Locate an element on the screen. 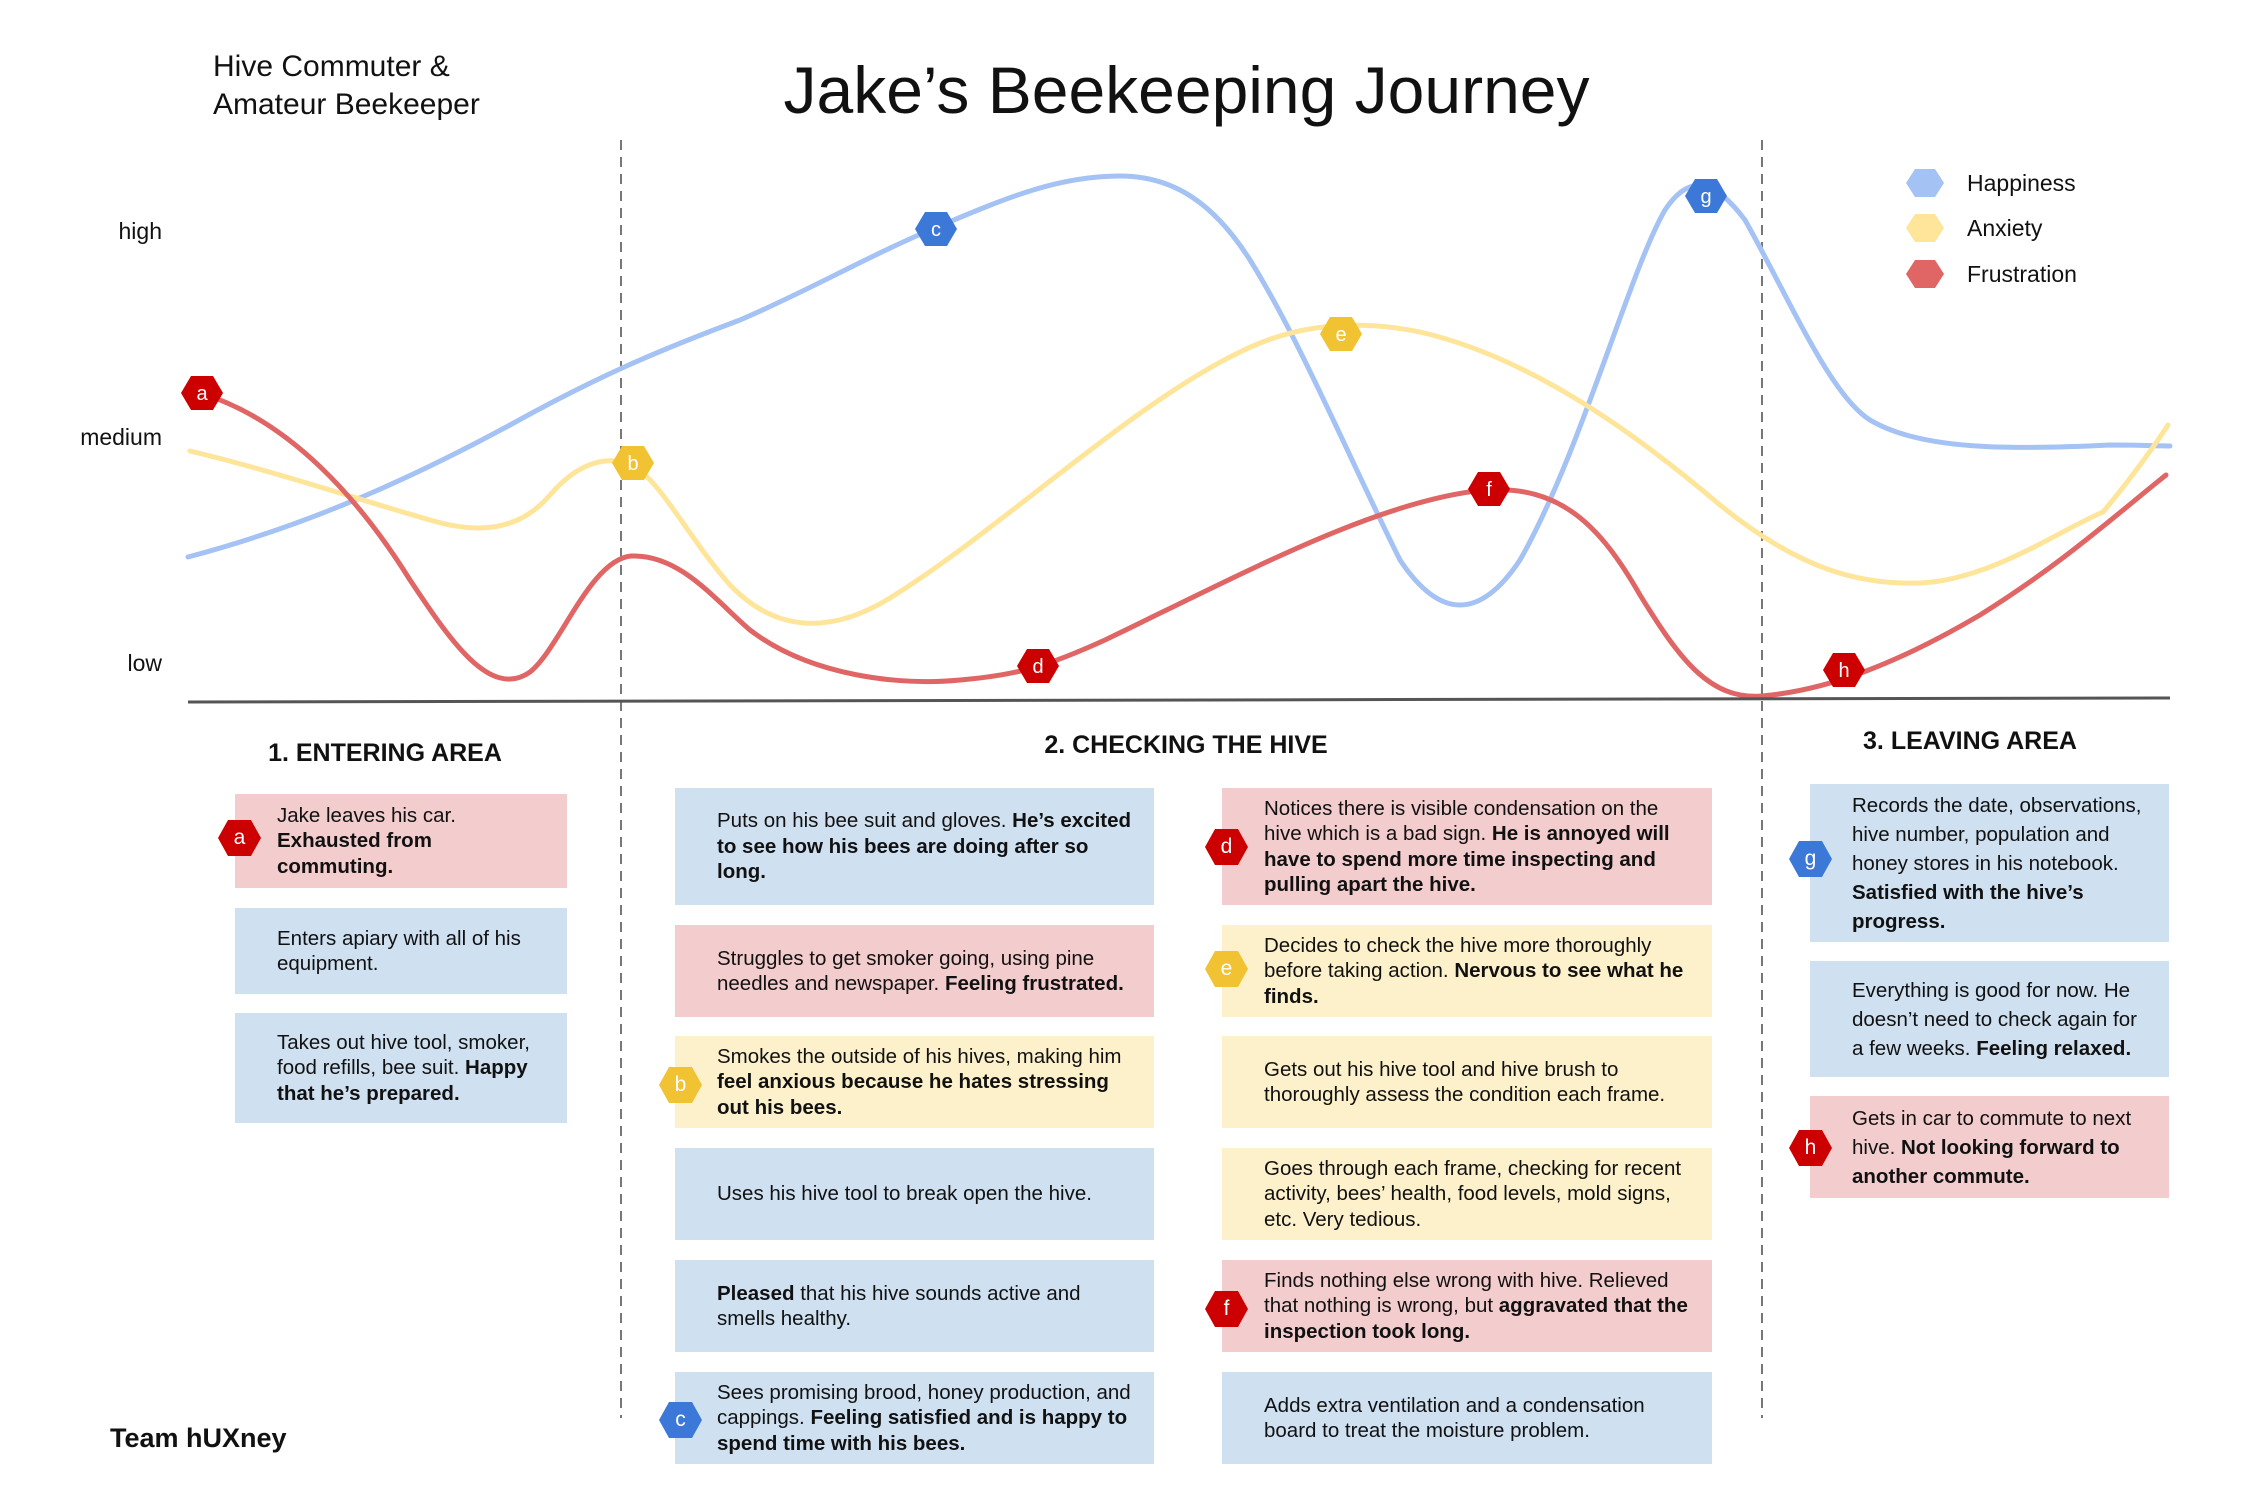 The height and width of the screenshot is (1500, 2250). team-name: Team hUXney is located at coordinates (198, 1438).